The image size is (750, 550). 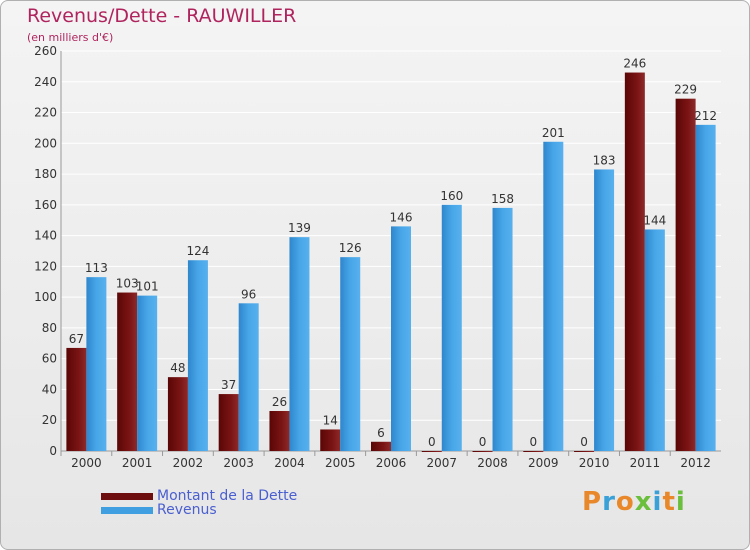 What do you see at coordinates (451, 196) in the screenshot?
I see `revenus-value-label: 160` at bounding box center [451, 196].